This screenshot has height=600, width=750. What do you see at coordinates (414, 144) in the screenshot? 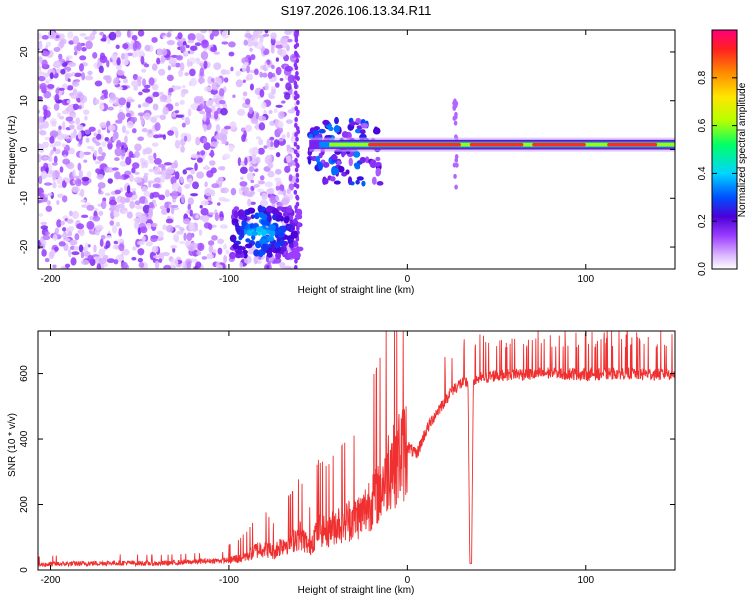
I see `spectrogram-band-peak` at bounding box center [414, 144].